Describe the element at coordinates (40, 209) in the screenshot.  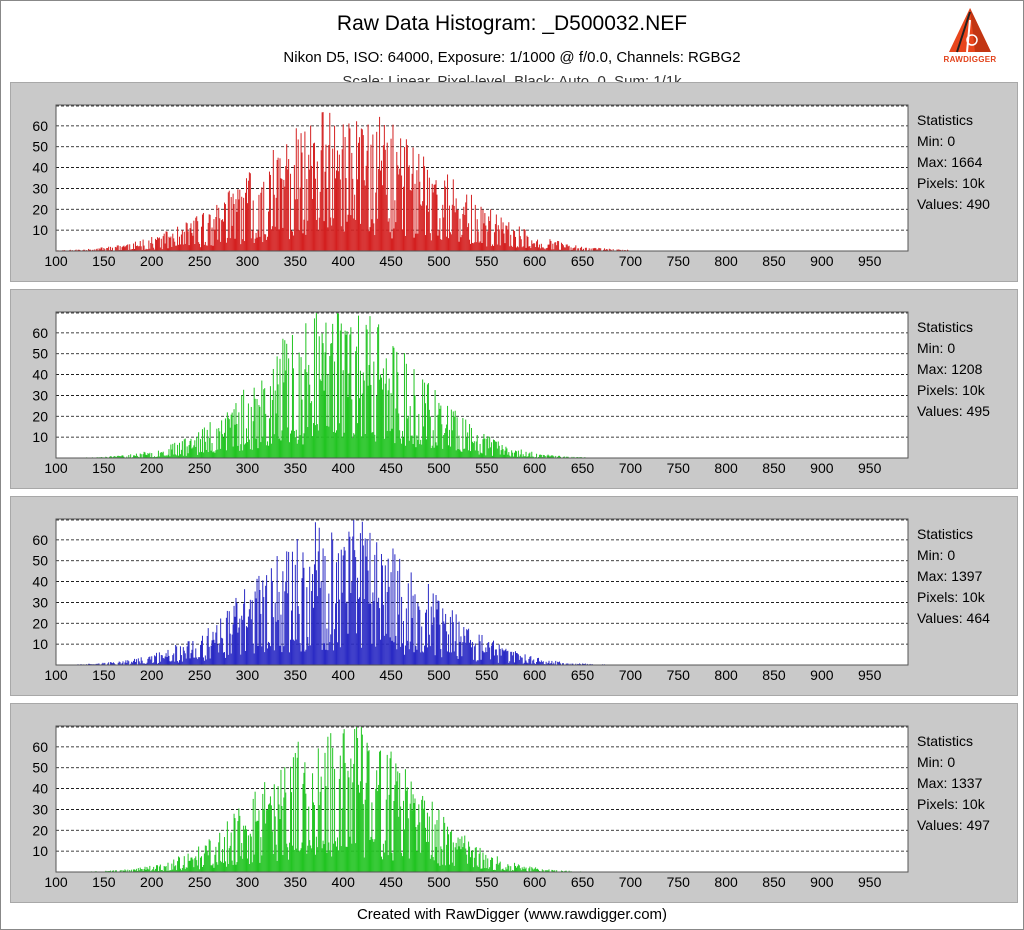
I see `y-tick-label: 20` at that location.